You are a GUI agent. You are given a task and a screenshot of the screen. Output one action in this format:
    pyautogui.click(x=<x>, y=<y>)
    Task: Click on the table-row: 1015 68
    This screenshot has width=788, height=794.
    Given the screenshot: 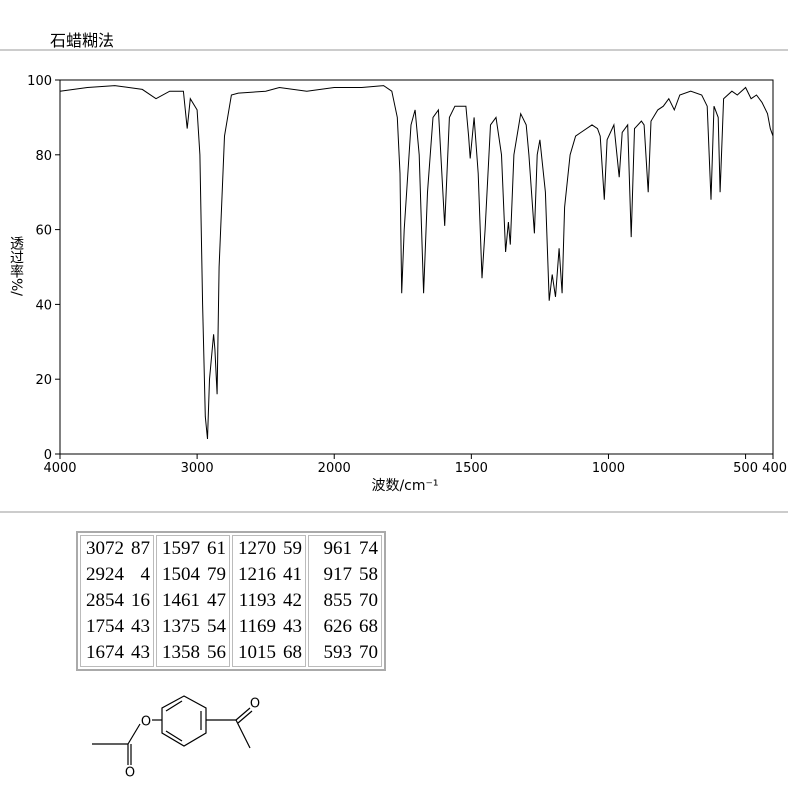 What is the action you would take?
    pyautogui.click(x=269, y=653)
    